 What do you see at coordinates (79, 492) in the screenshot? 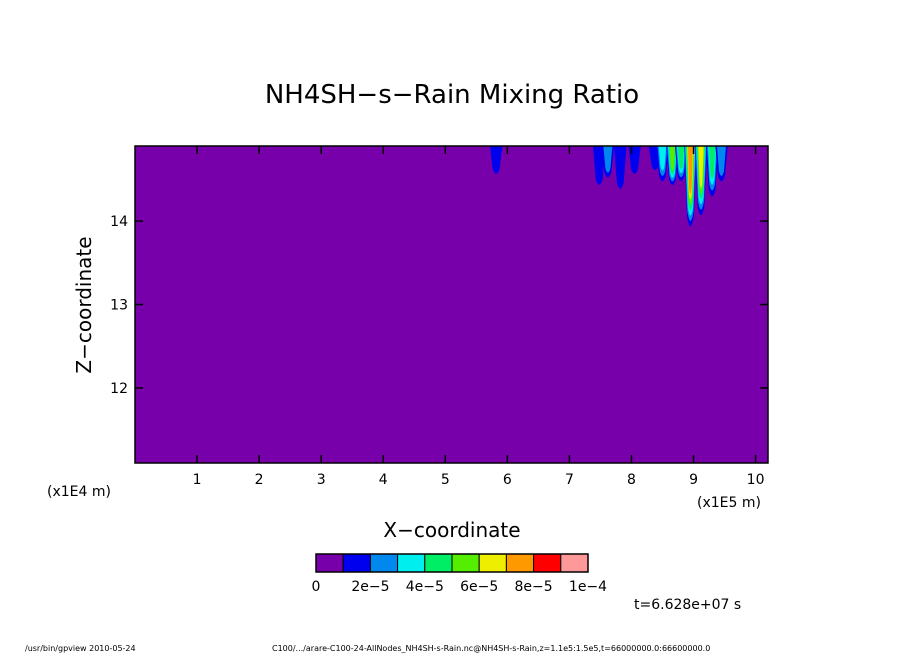
I see `y-unit-label: (x1E4 m)` at bounding box center [79, 492].